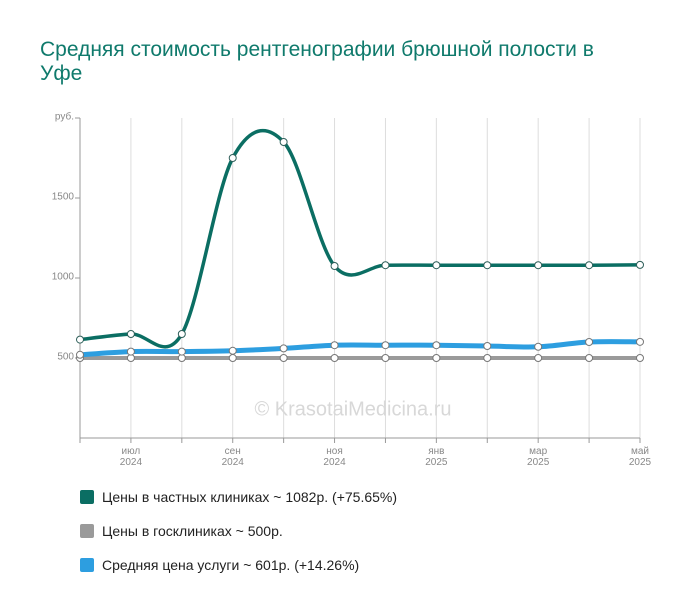 This screenshot has width=700, height=616. I want to click on x-tick-label: ноя 2024, so click(334, 457).